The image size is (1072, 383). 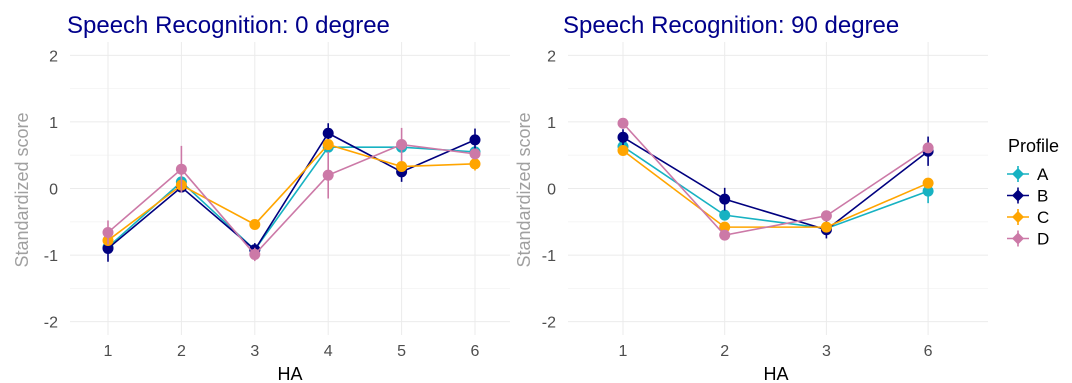 What do you see at coordinates (1042, 196) in the screenshot?
I see `legend-label: B` at bounding box center [1042, 196].